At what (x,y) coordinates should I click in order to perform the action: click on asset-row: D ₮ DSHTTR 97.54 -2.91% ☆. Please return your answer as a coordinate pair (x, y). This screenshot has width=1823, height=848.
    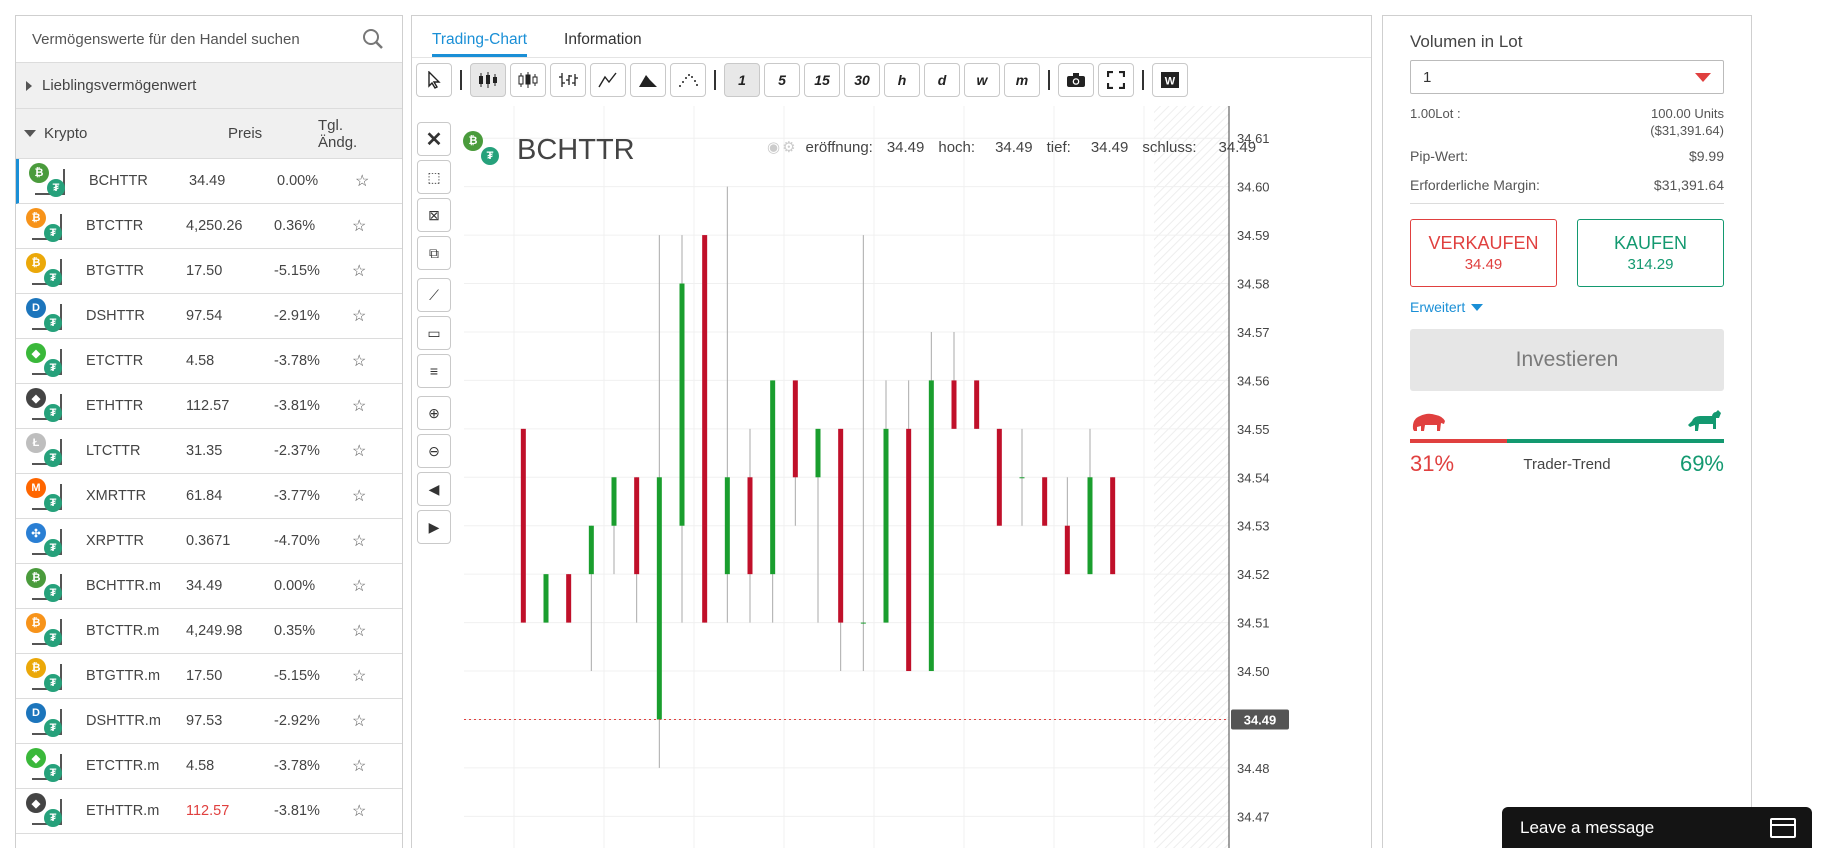
    Looking at the image, I should click on (209, 316).